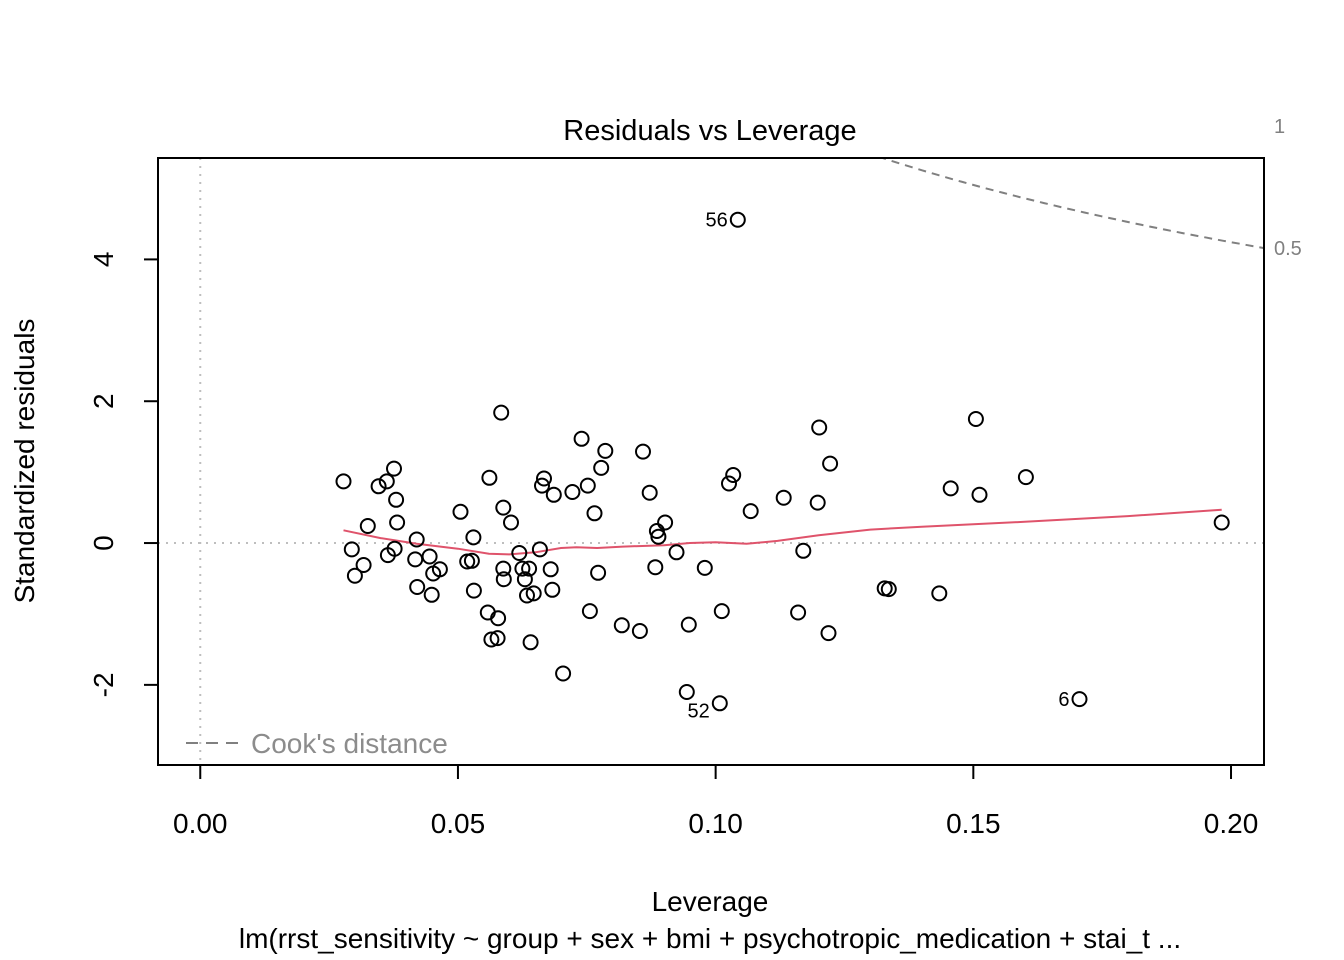 The image size is (1344, 960). What do you see at coordinates (710, 901) in the screenshot?
I see `x-axis-label: Leverage` at bounding box center [710, 901].